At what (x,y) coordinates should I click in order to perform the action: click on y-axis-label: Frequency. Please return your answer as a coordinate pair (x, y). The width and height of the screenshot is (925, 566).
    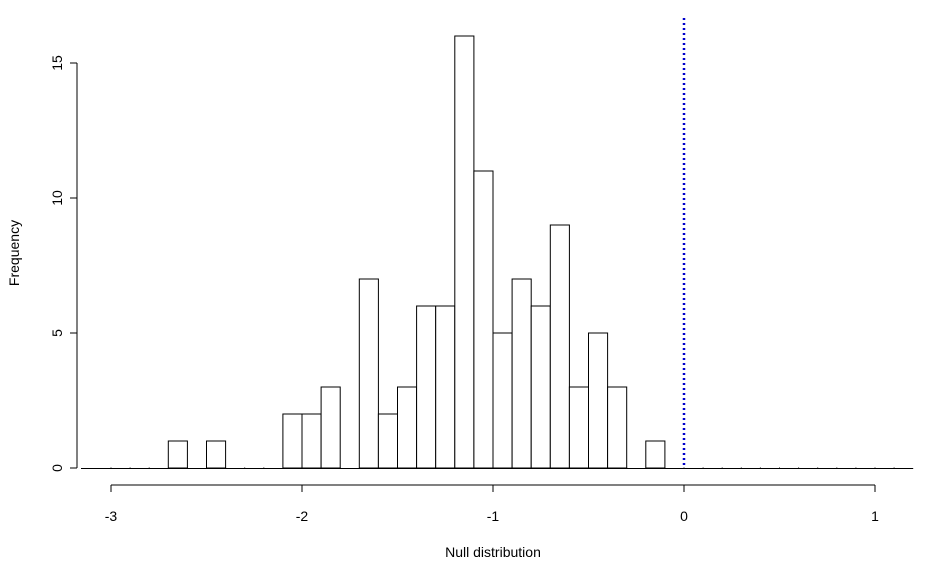
    Looking at the image, I should click on (14, 253).